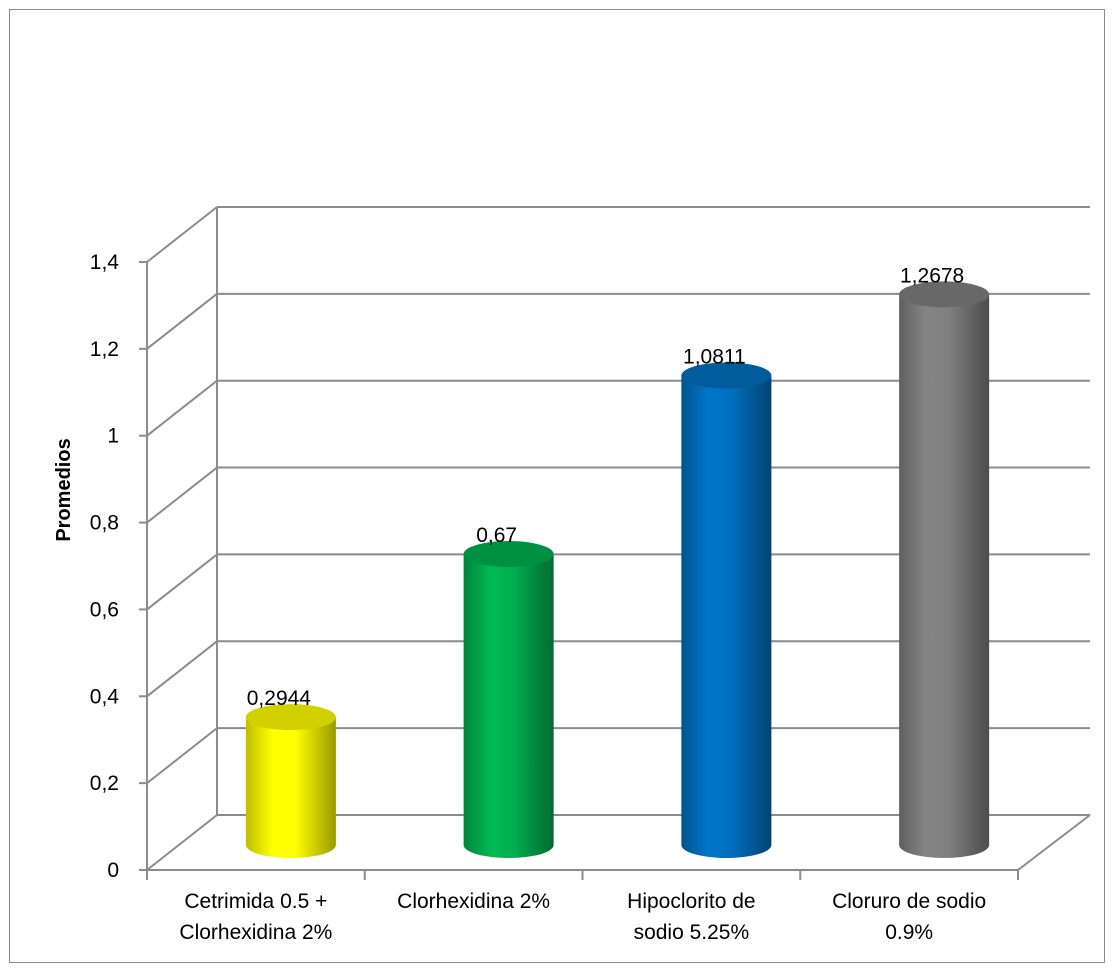 Image resolution: width=1115 pixels, height=972 pixels. Describe the element at coordinates (909, 932) in the screenshot. I see `category-label: 0.9%` at that location.